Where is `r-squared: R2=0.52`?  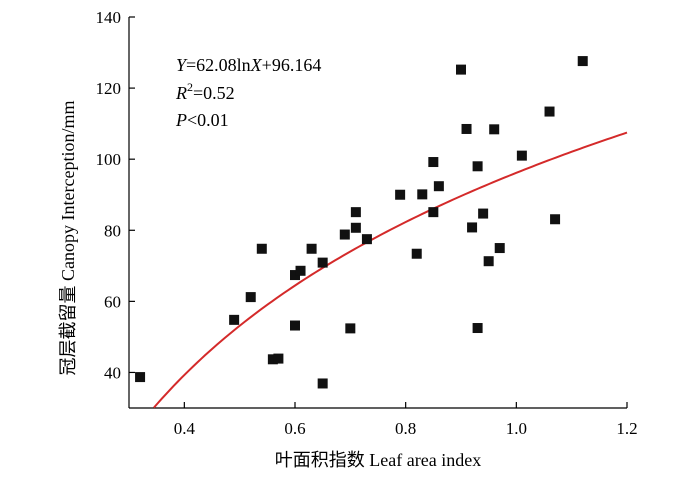
r-squared: R2=0.52 is located at coordinates (205, 91).